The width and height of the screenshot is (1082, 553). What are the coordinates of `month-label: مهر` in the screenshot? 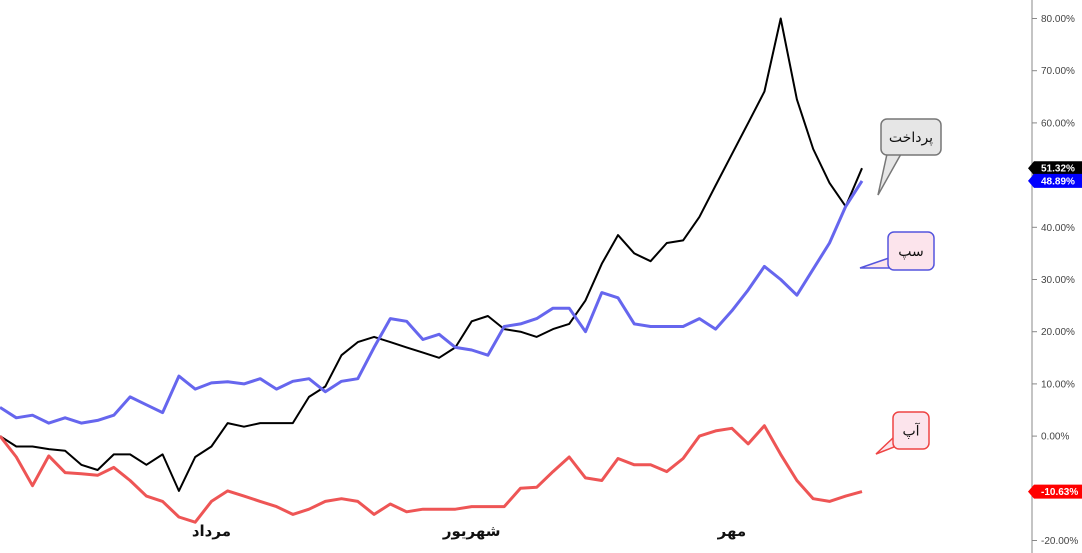 It's located at (732, 531).